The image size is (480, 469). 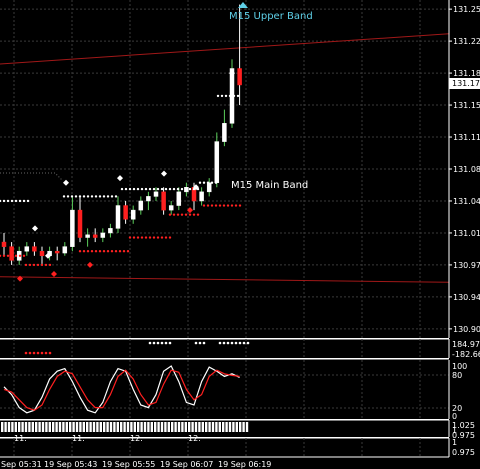 I want to click on chart-shift-marker-icon, so click(x=243, y=5).